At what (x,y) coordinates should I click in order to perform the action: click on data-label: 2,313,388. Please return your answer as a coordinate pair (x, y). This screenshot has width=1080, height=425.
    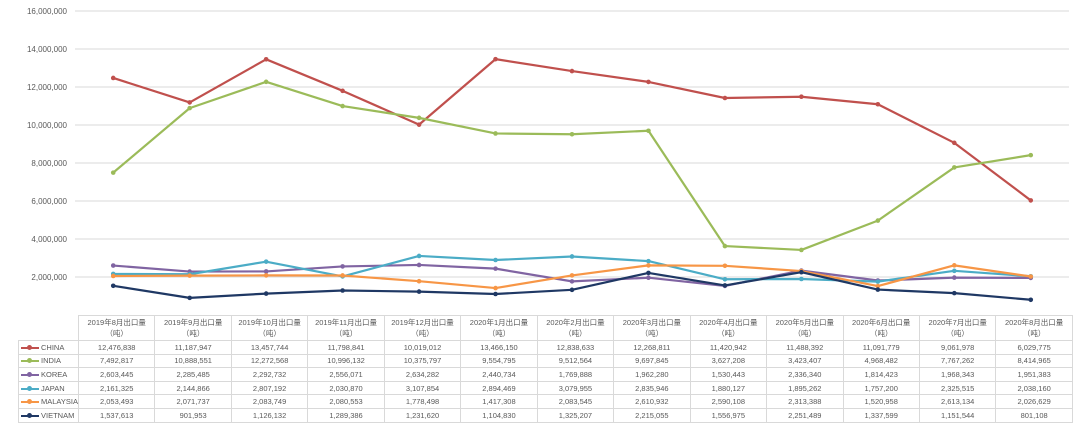
    Looking at the image, I should click on (805, 401).